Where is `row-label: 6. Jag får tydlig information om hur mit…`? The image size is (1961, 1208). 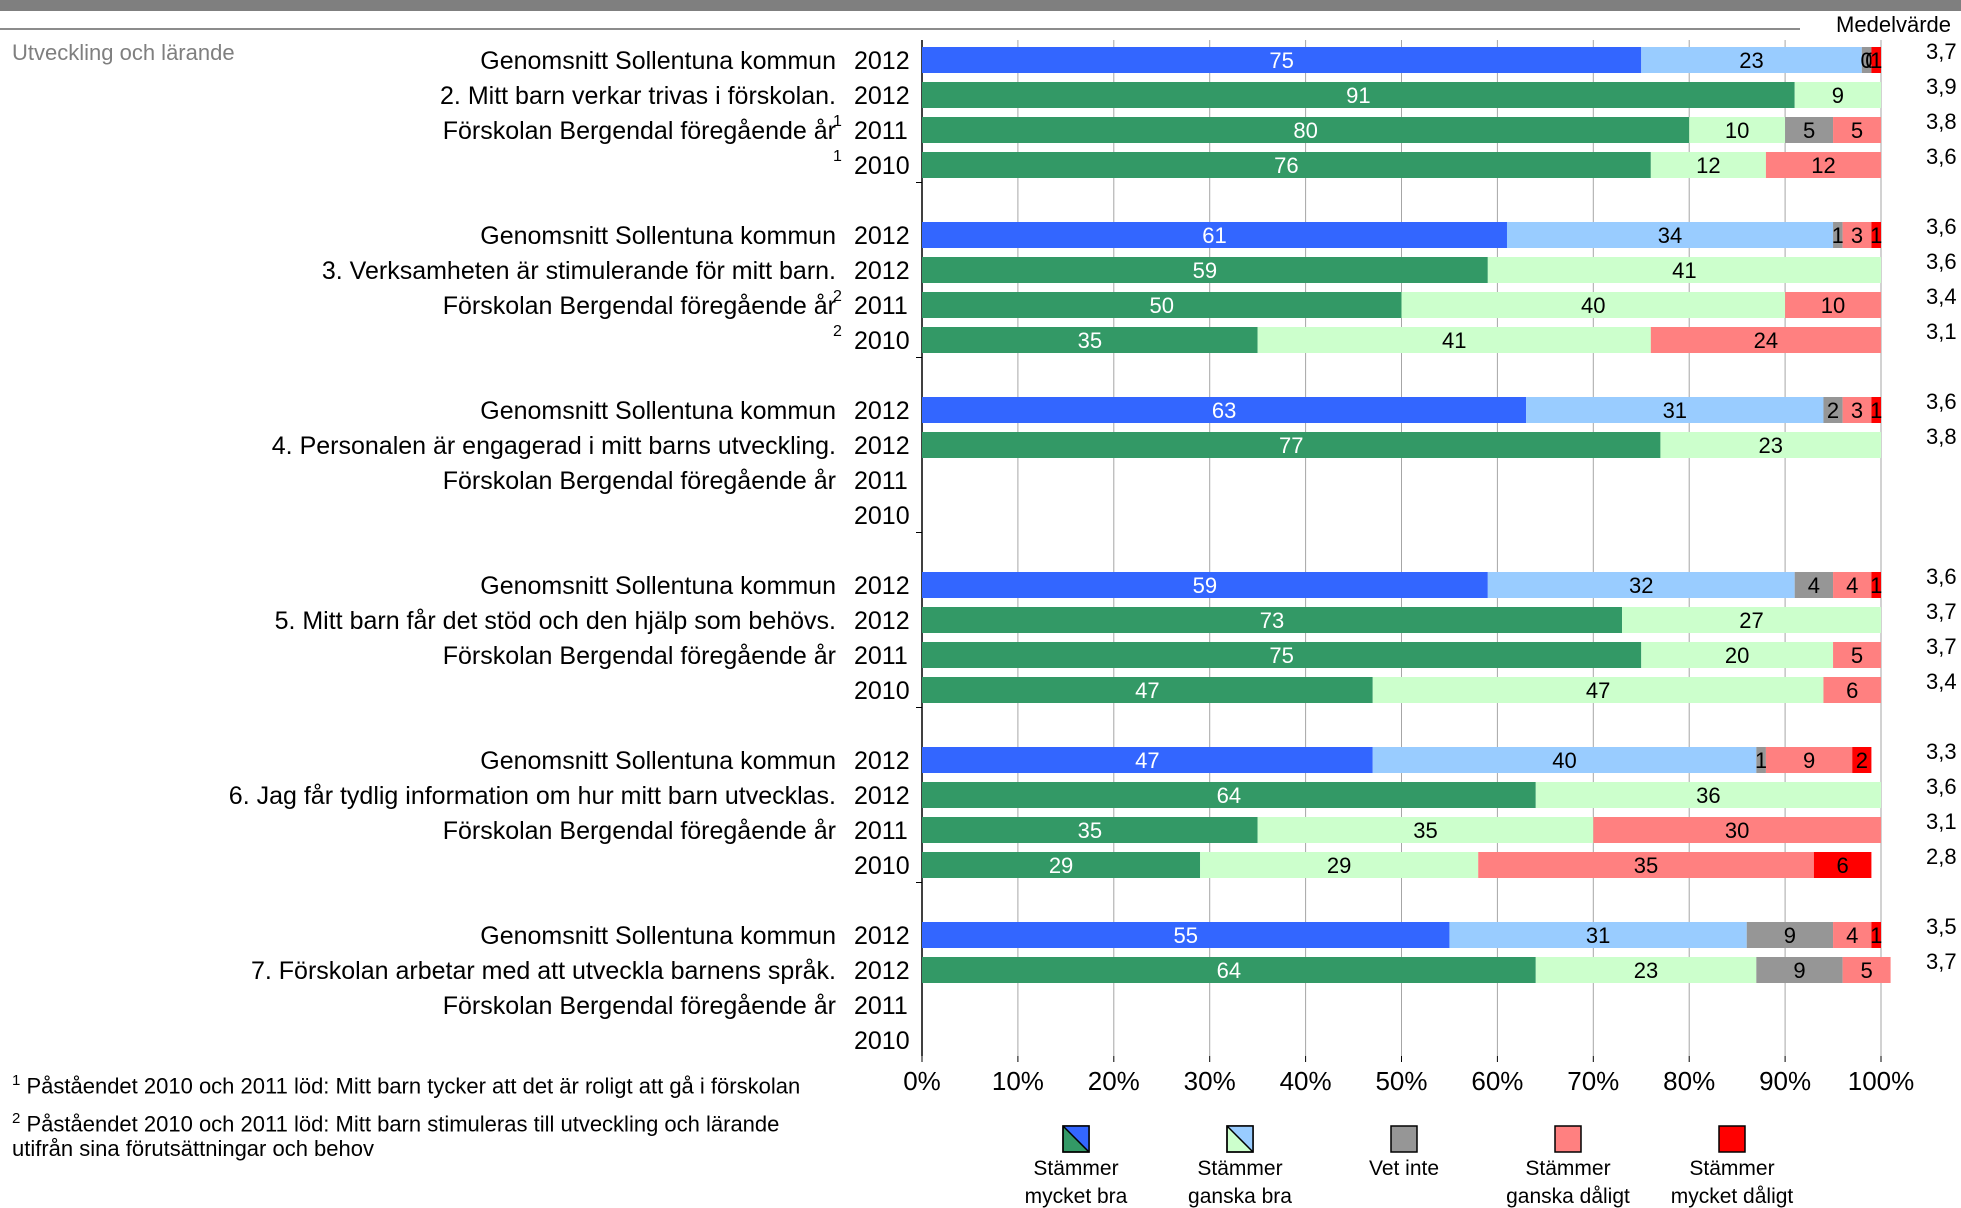
row-label: 6. Jag får tydlig information om hur mit… is located at coordinates (532, 796).